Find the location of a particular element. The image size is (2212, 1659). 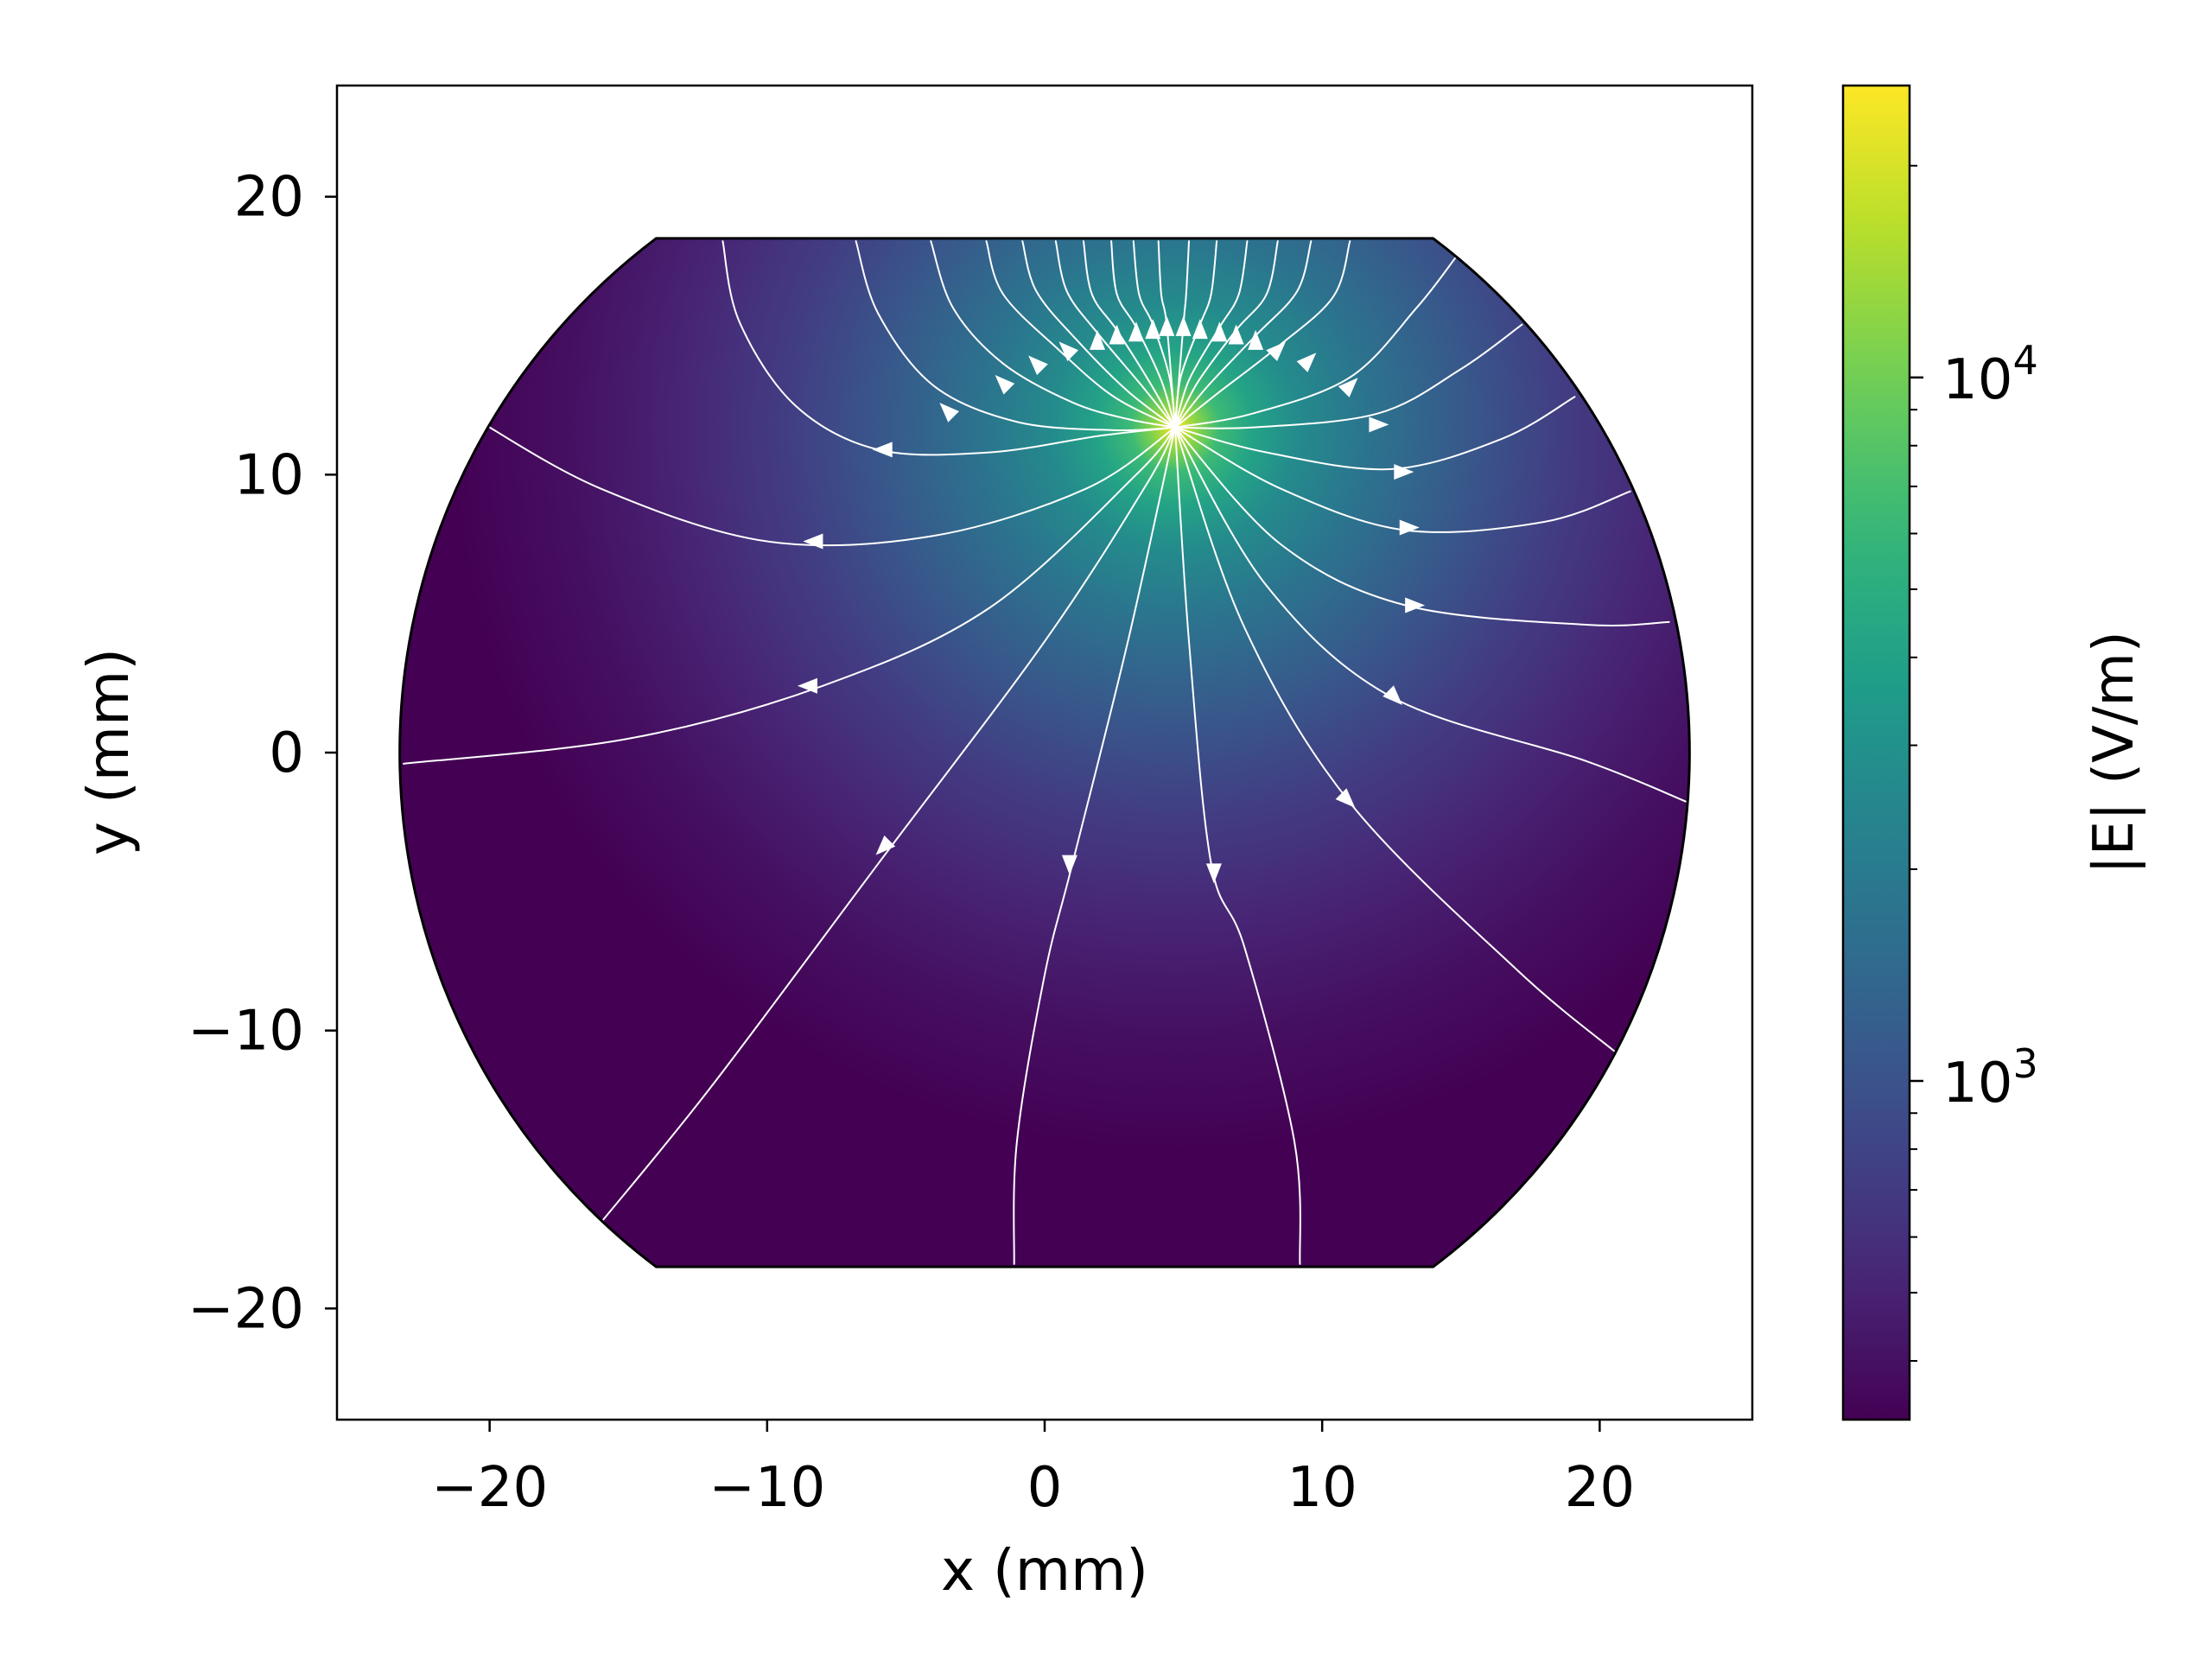

y-tick-label: 0 is located at coordinates (286, 753).